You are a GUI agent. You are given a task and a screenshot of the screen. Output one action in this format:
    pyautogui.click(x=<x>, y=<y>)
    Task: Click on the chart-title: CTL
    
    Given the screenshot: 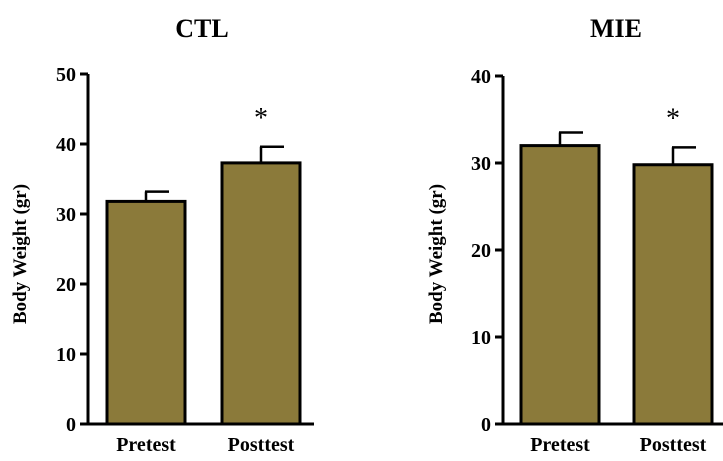 What is the action you would take?
    pyautogui.click(x=201, y=28)
    